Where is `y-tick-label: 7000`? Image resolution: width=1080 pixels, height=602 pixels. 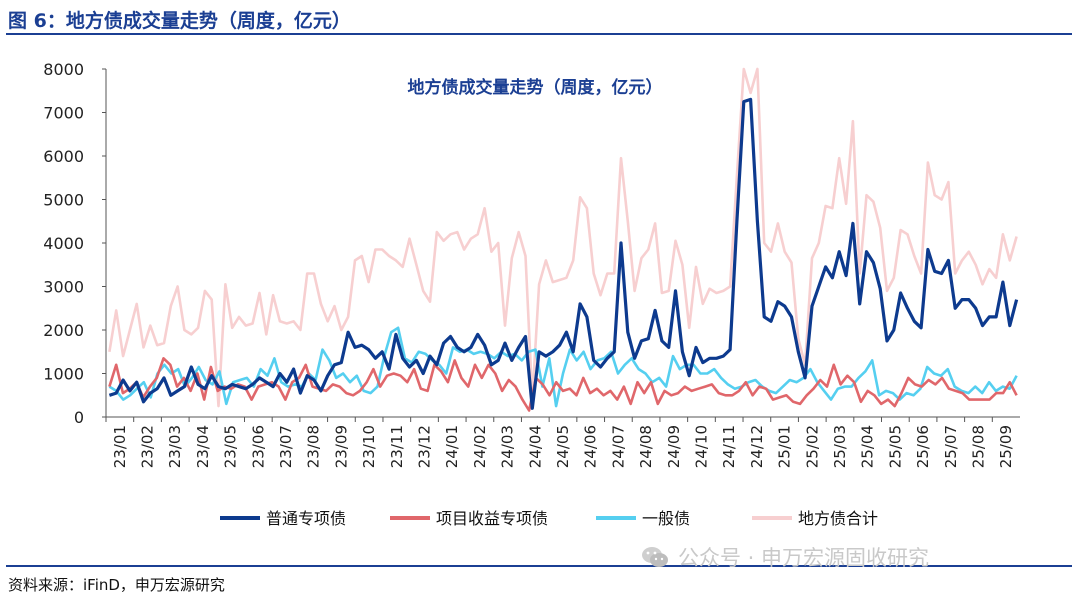
y-tick-label: 7000 is located at coordinates (63, 113).